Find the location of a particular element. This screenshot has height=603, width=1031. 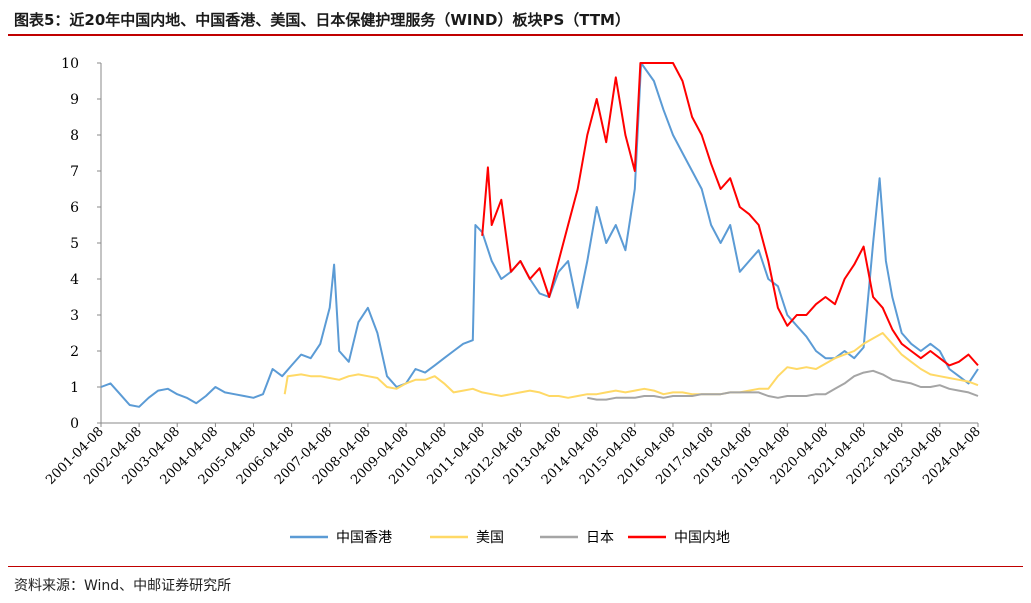

legend-label: 日本 is located at coordinates (600, 538).